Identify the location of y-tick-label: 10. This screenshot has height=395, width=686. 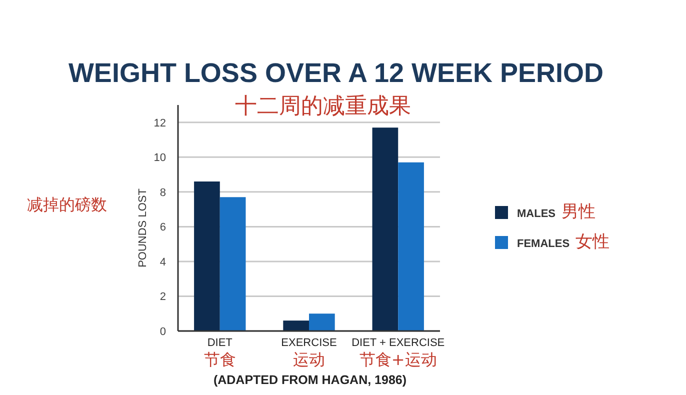
(160, 158).